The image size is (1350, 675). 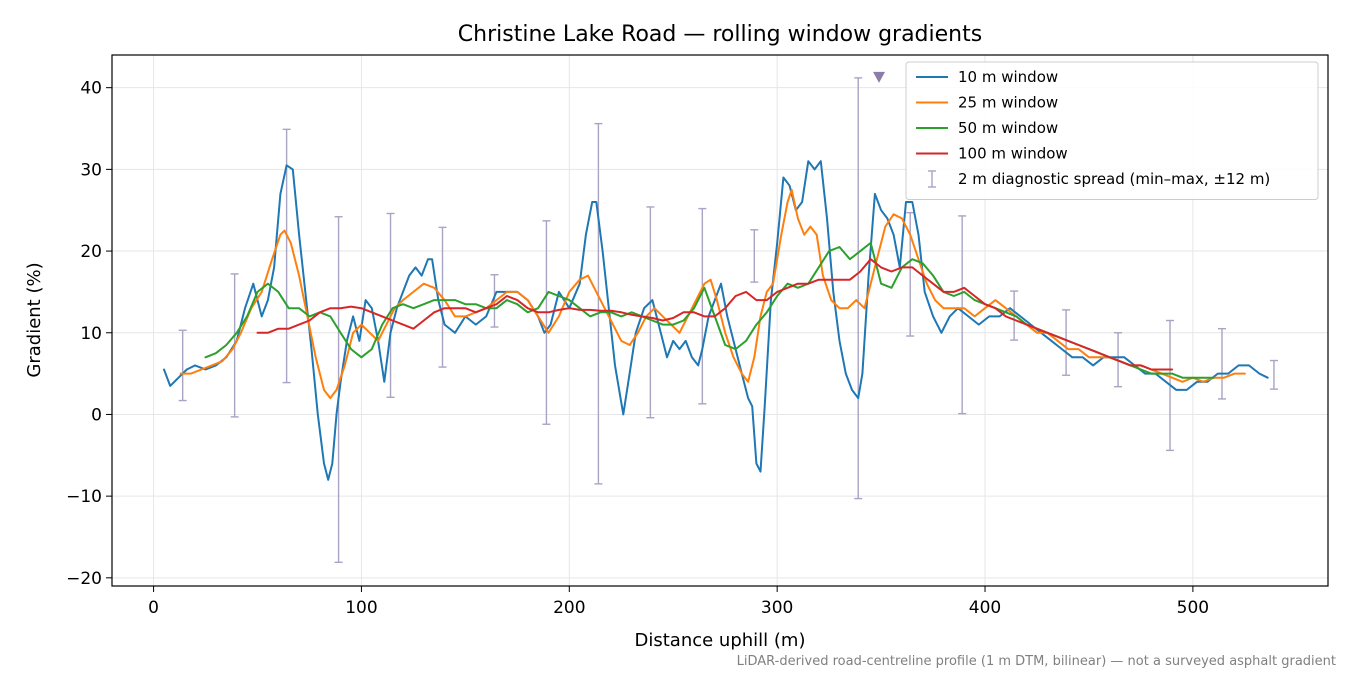 What do you see at coordinates (678, 602) in the screenshot?
I see `x-axis-ticks: 0 100 200 300 400 500` at bounding box center [678, 602].